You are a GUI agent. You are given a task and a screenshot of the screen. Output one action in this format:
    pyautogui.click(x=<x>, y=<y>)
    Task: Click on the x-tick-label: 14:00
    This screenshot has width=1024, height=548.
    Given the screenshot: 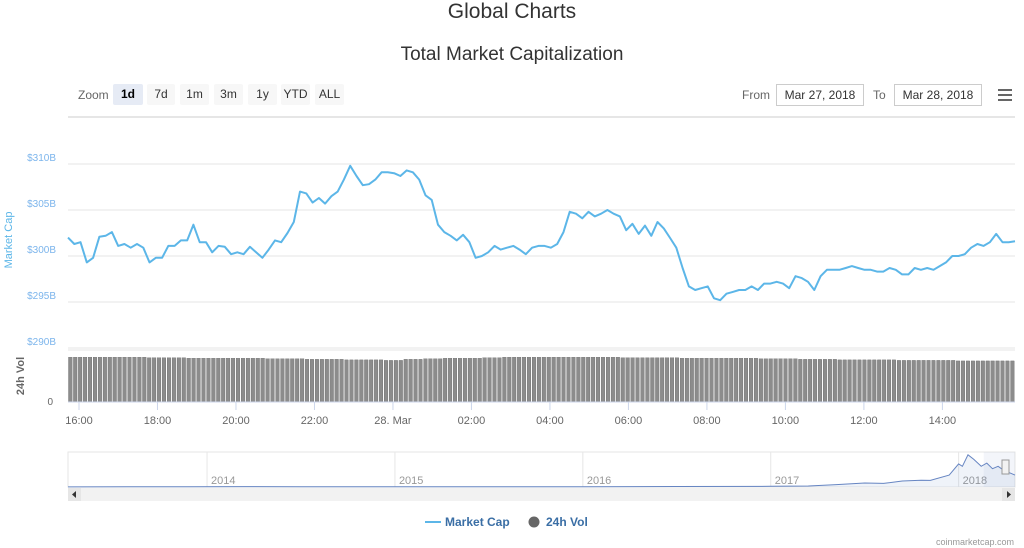 What is the action you would take?
    pyautogui.click(x=943, y=421)
    